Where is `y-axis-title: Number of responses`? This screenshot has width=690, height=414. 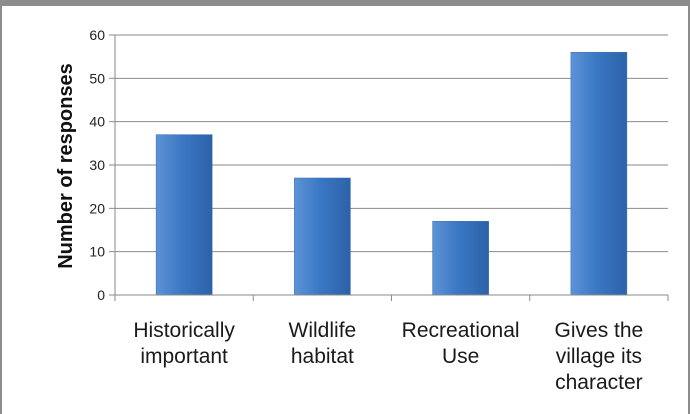
y-axis-title: Number of responses is located at coordinates (66, 166).